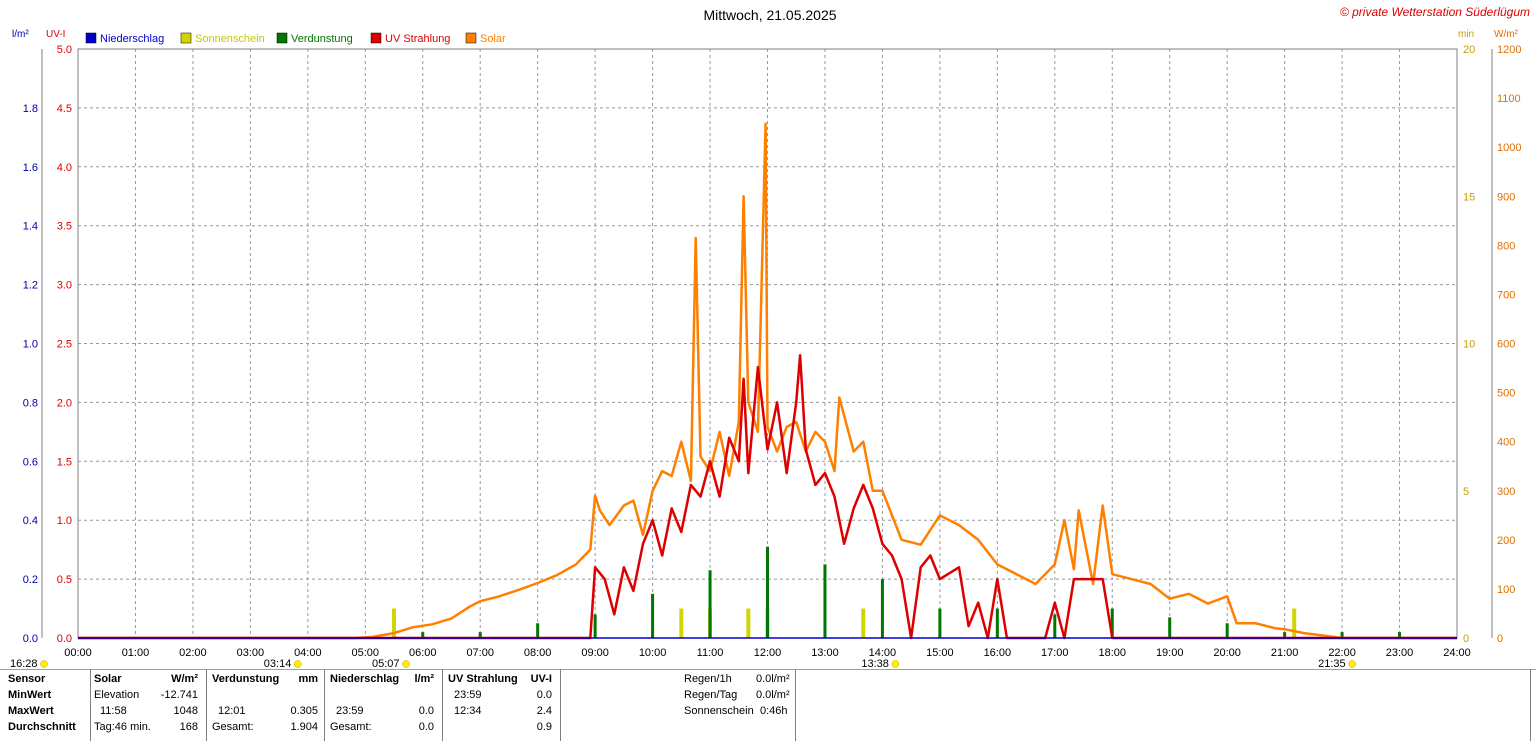 Image resolution: width=1536 pixels, height=741 pixels. What do you see at coordinates (78, 653) in the screenshot?
I see `x-tick-label: 00:00` at bounding box center [78, 653].